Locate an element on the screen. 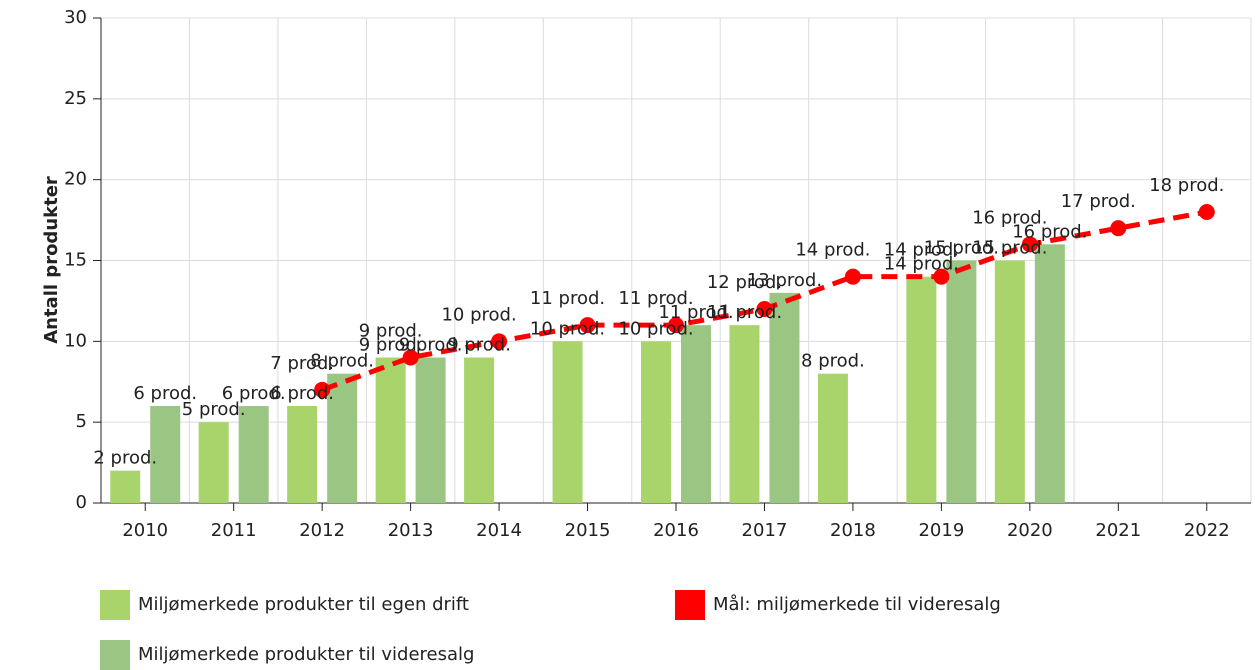 This screenshot has height=670, width=1255. x-tick-label: 2013 is located at coordinates (411, 530).